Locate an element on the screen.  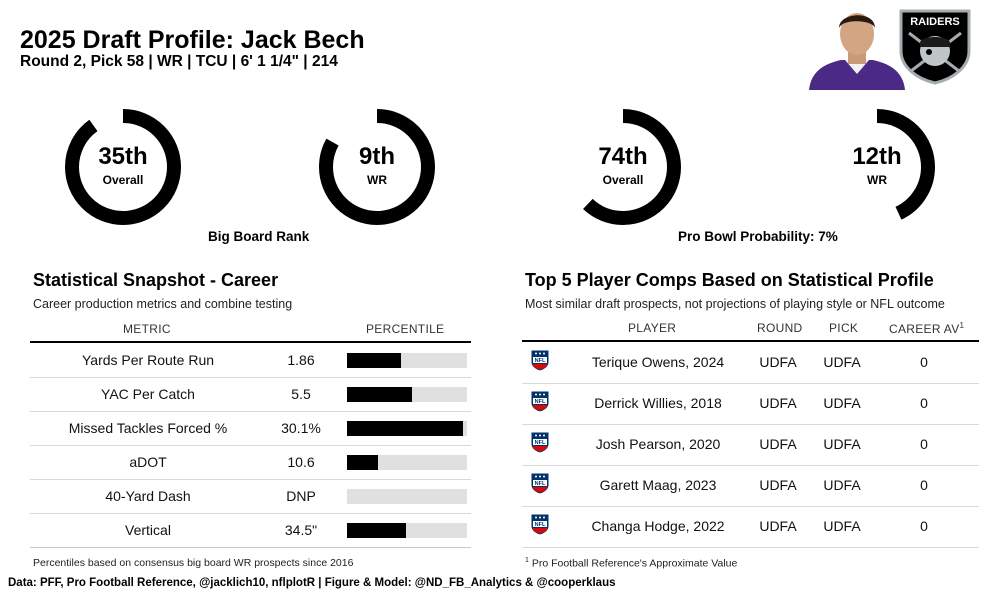
snapshot-header-rule is located at coordinates (250, 342).